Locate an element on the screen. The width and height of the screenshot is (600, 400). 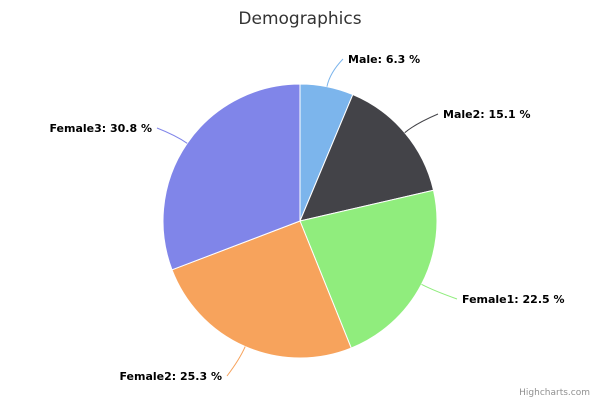
pie-slice-female1 is located at coordinates (368, 269).